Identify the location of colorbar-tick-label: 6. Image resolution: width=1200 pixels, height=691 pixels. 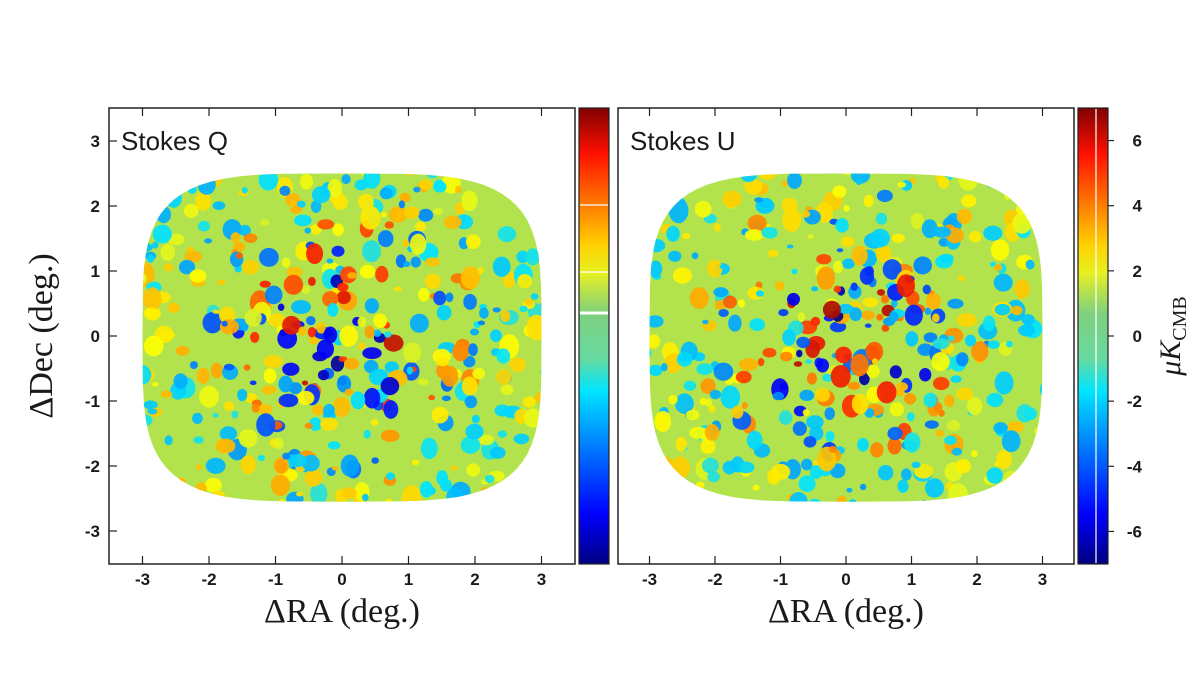
(1137, 141).